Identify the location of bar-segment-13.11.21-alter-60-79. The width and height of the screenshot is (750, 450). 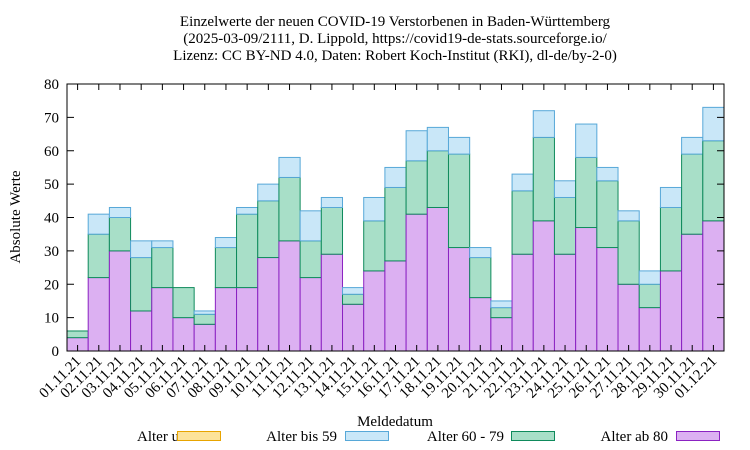
(332, 230).